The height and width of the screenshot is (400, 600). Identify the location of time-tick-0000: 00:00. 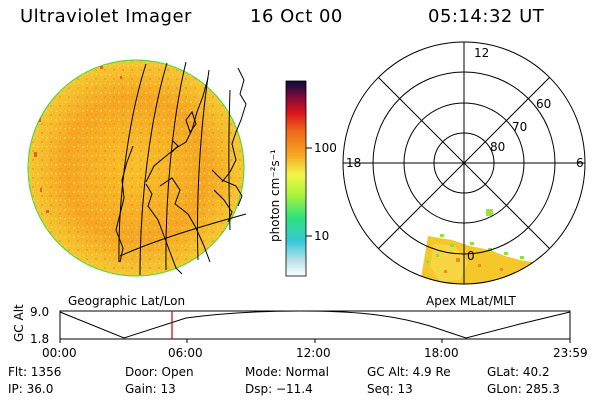
(59, 353).